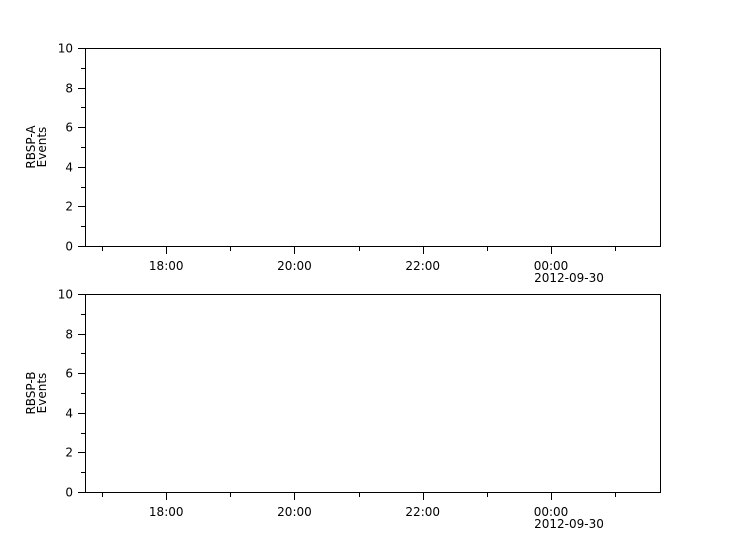 Image resolution: width=732 pixels, height=540 pixels. What do you see at coordinates (31, 392) in the screenshot?
I see `y-axis-label: RBSP-B` at bounding box center [31, 392].